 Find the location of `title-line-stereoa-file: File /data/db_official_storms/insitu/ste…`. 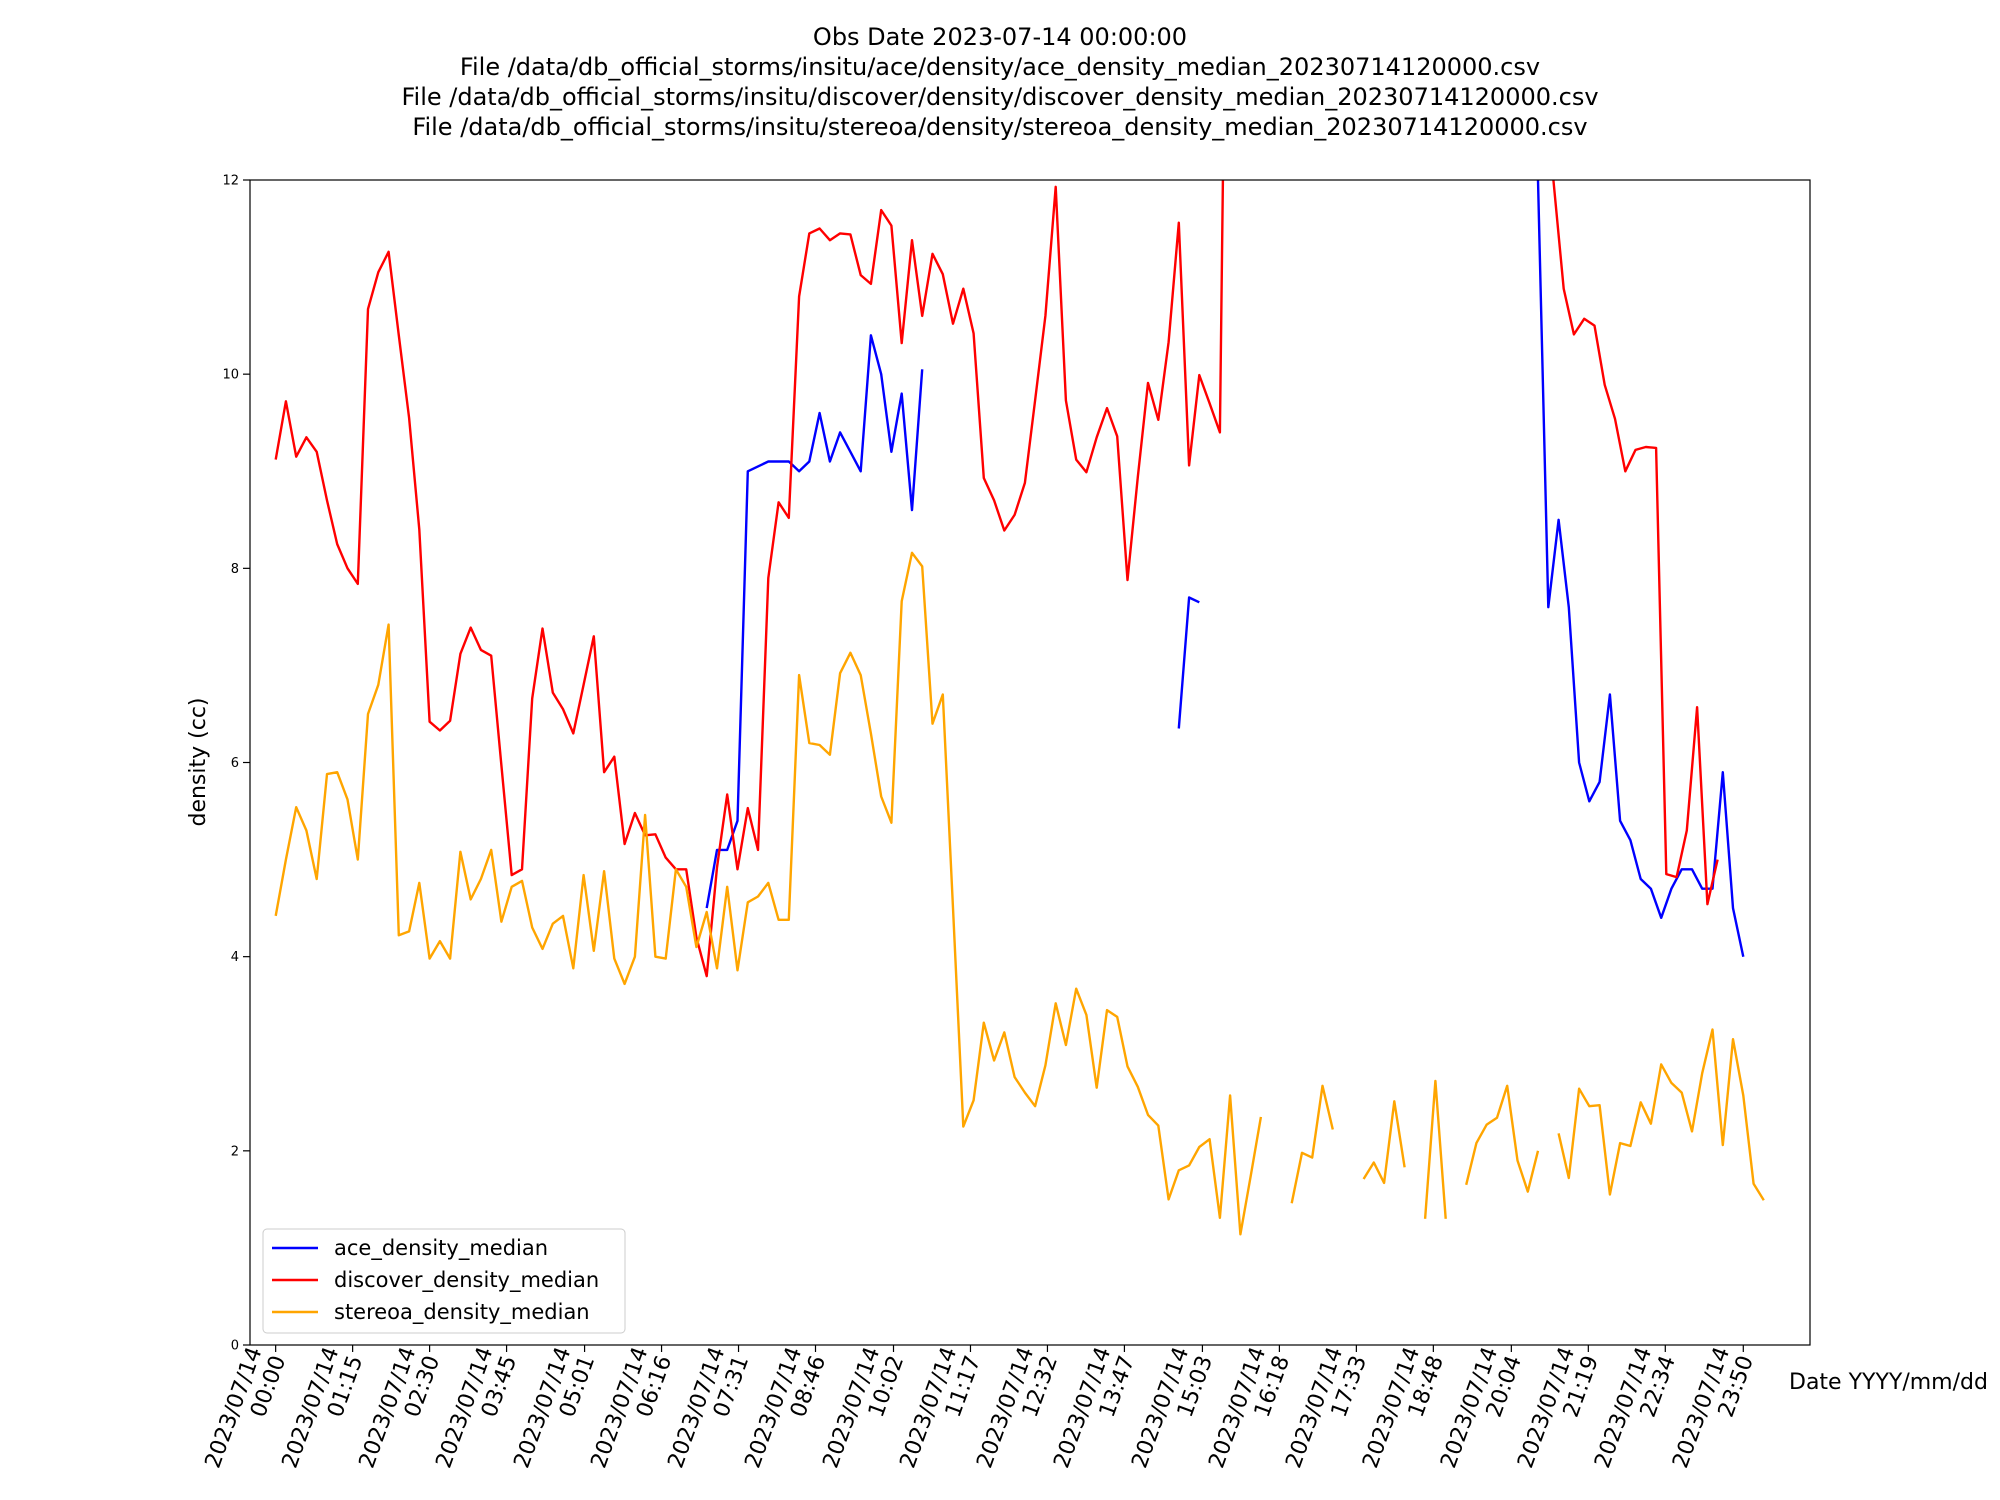

title-line-stereoa-file: File /data/db_official_storms/insitu/ste… is located at coordinates (1000, 127).